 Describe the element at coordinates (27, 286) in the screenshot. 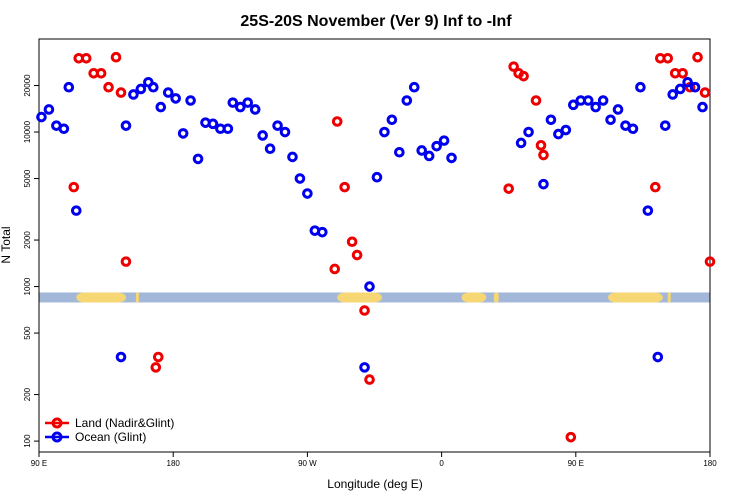

I see `y-tick-label-3: 1000` at that location.